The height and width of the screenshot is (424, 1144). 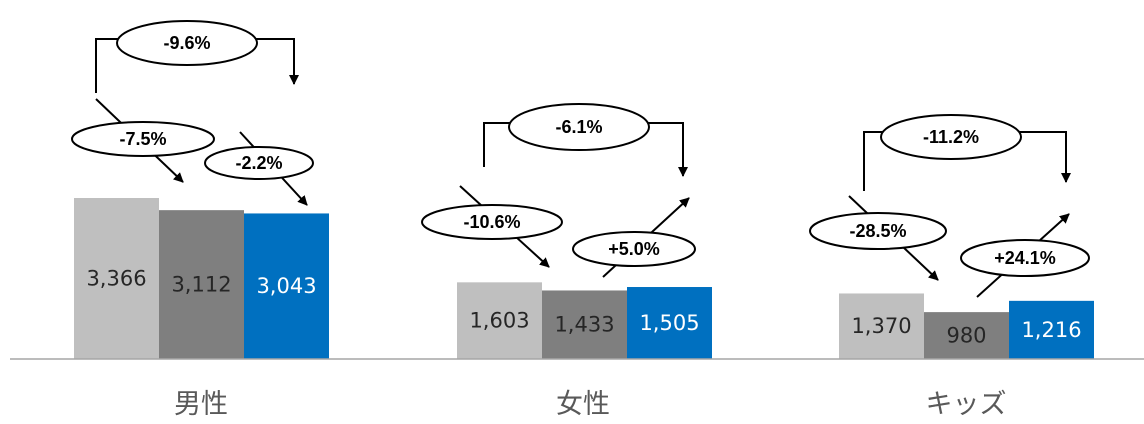 I want to click on value-label-men-2: 3,112, so click(x=201, y=285).